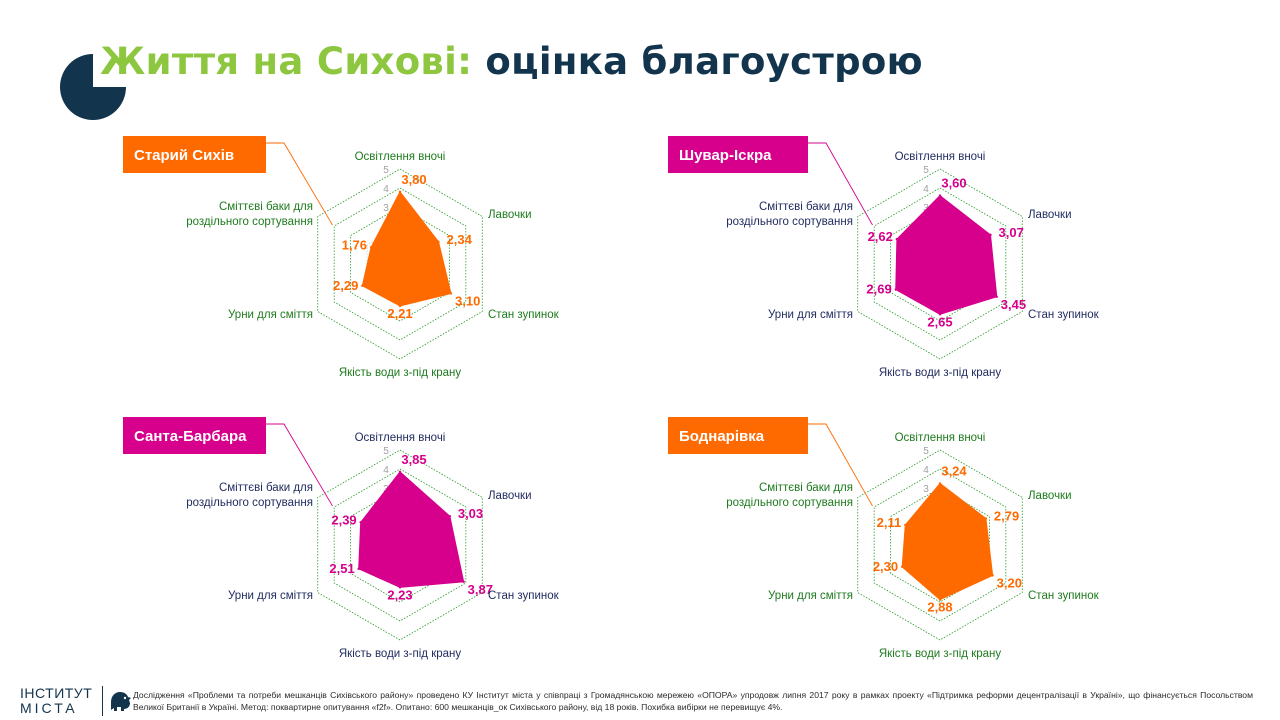  What do you see at coordinates (1013, 304) in the screenshot?
I see `radar-value-label: 3,45` at bounding box center [1013, 304].